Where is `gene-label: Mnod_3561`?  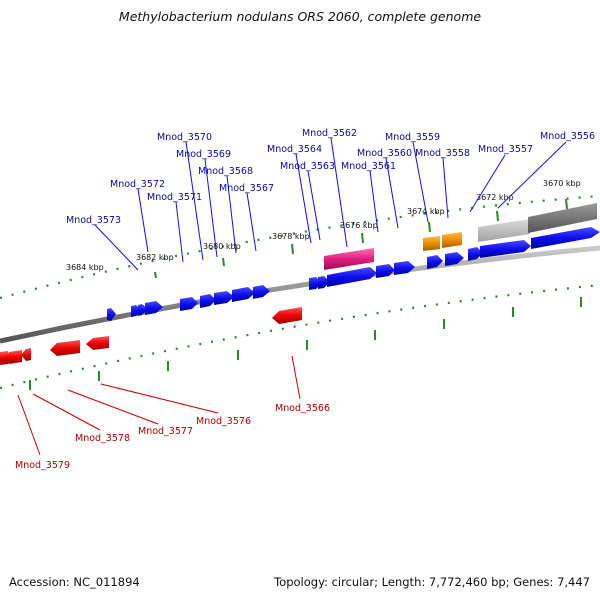 gene-label: Mnod_3561 is located at coordinates (368, 166).